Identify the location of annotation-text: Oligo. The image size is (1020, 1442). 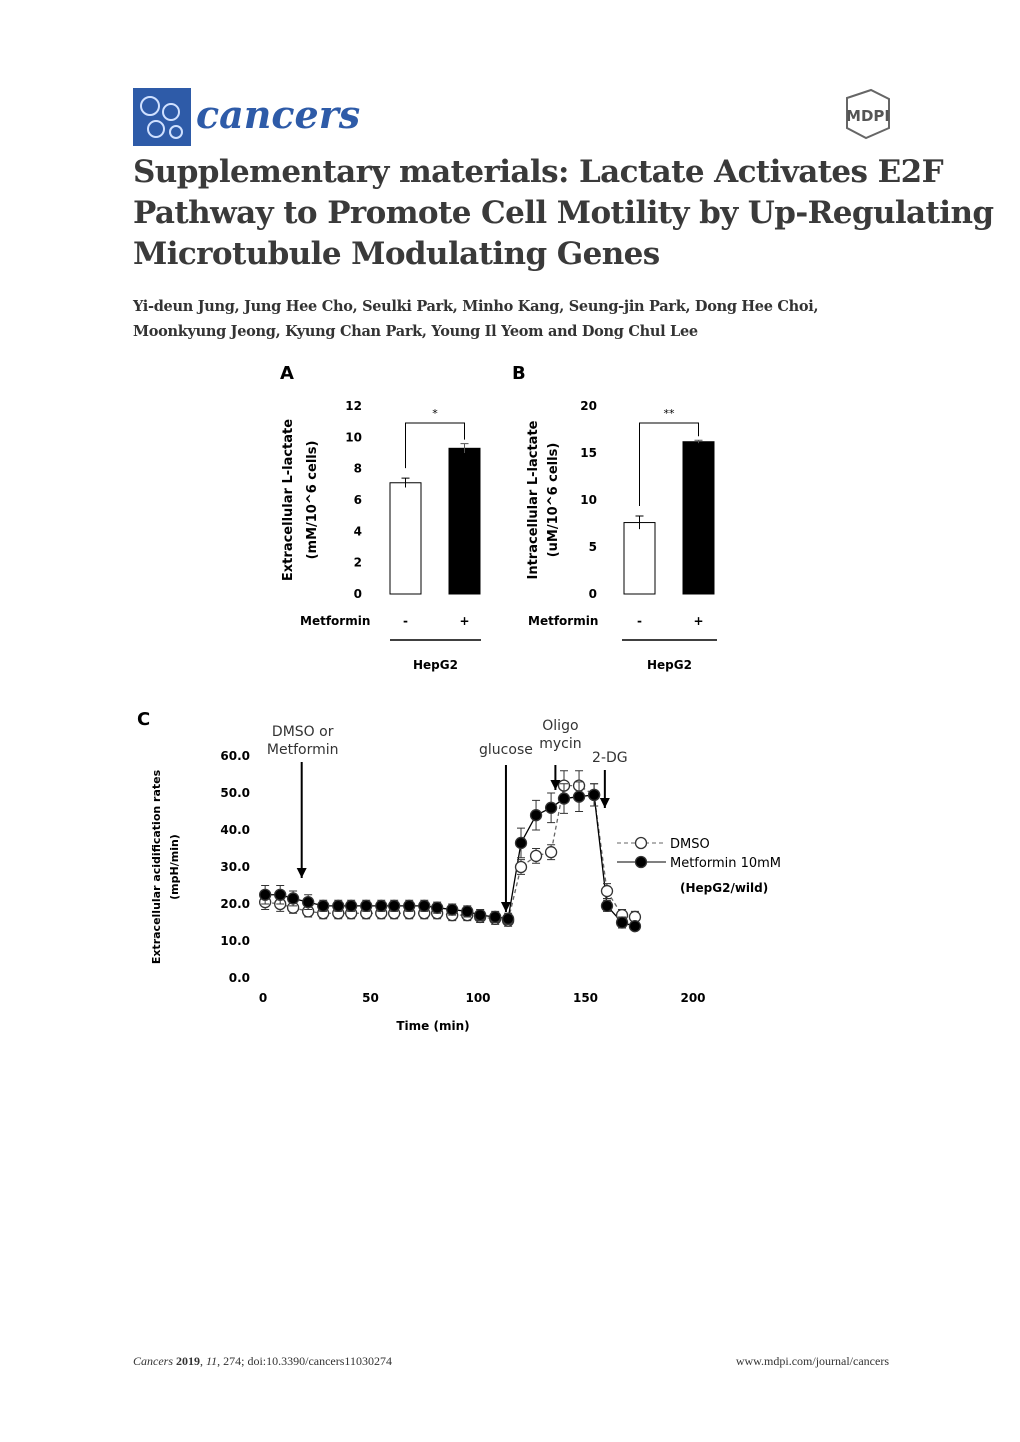
(560, 726).